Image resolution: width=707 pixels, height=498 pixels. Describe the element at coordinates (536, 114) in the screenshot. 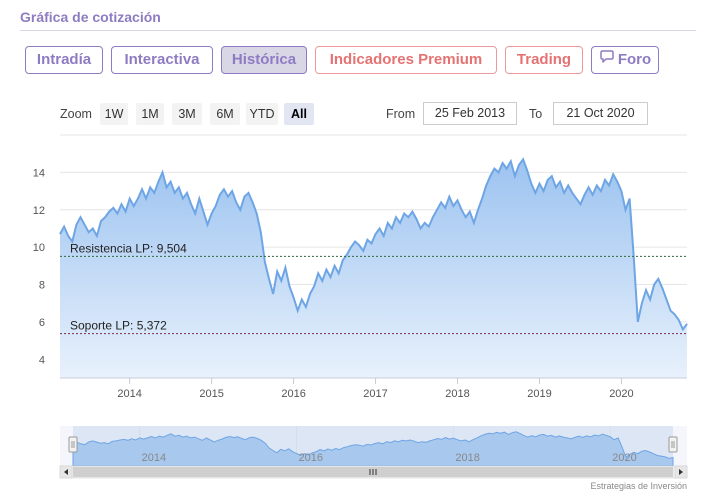

I see `to-label: To` at that location.